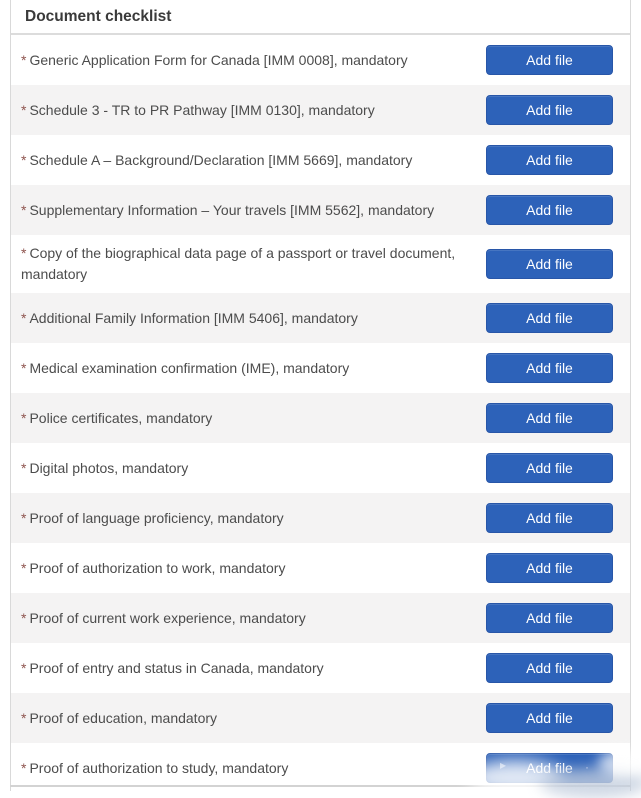 This screenshot has height=798, width=641. What do you see at coordinates (253, 468) in the screenshot?
I see `document-label: * Digital photos, mandatory` at bounding box center [253, 468].